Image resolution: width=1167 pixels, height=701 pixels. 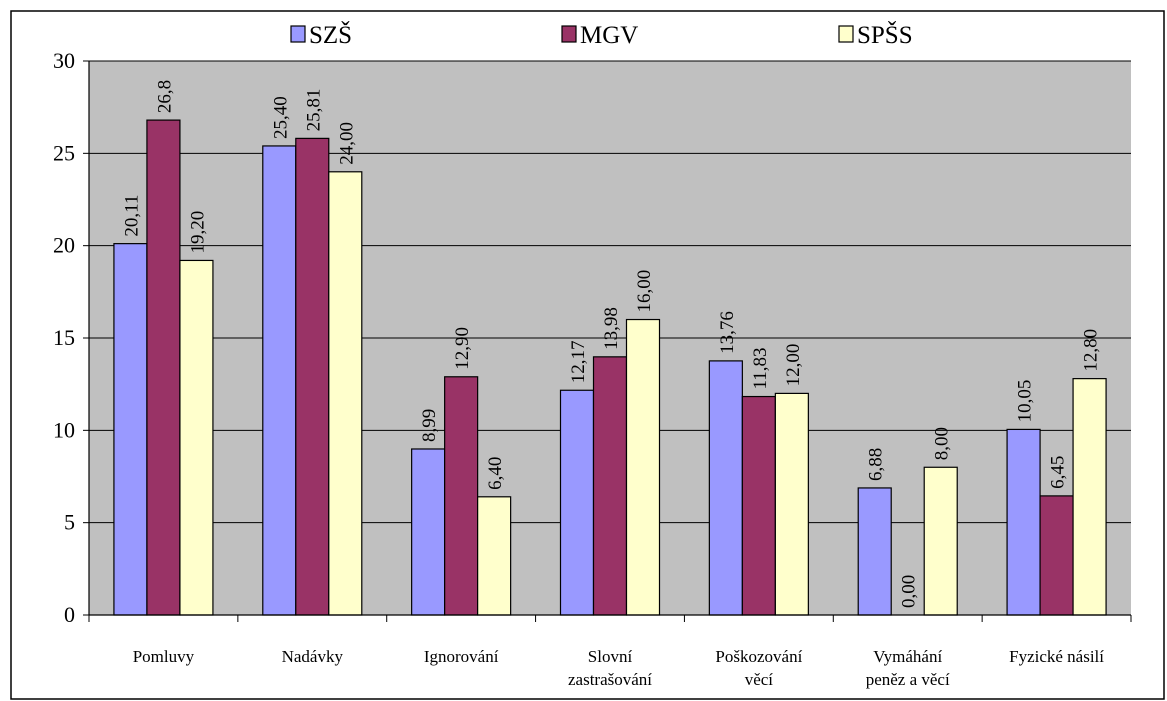 I want to click on category-label: peněz a věcí, so click(x=908, y=679).